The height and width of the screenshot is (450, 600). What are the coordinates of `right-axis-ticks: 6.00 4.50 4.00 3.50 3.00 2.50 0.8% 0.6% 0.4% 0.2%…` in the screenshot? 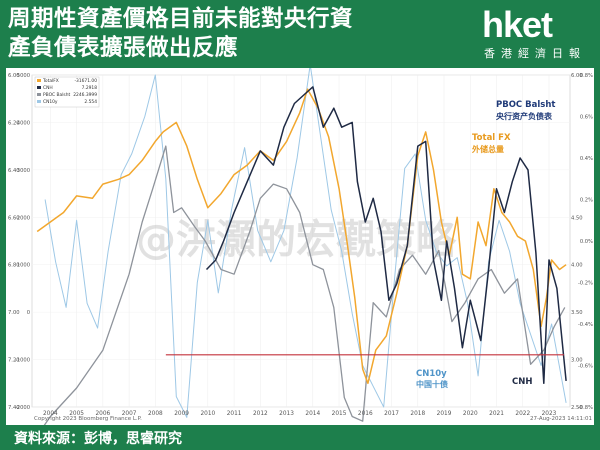 It's located at (582, 242).